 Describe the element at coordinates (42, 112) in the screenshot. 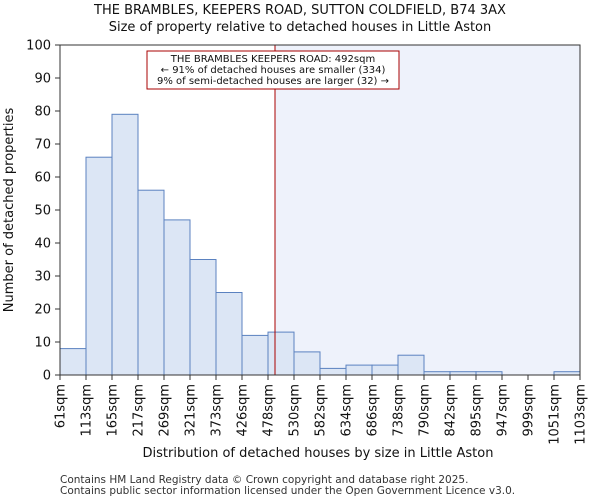

I see `y-tick-label: 80` at that location.